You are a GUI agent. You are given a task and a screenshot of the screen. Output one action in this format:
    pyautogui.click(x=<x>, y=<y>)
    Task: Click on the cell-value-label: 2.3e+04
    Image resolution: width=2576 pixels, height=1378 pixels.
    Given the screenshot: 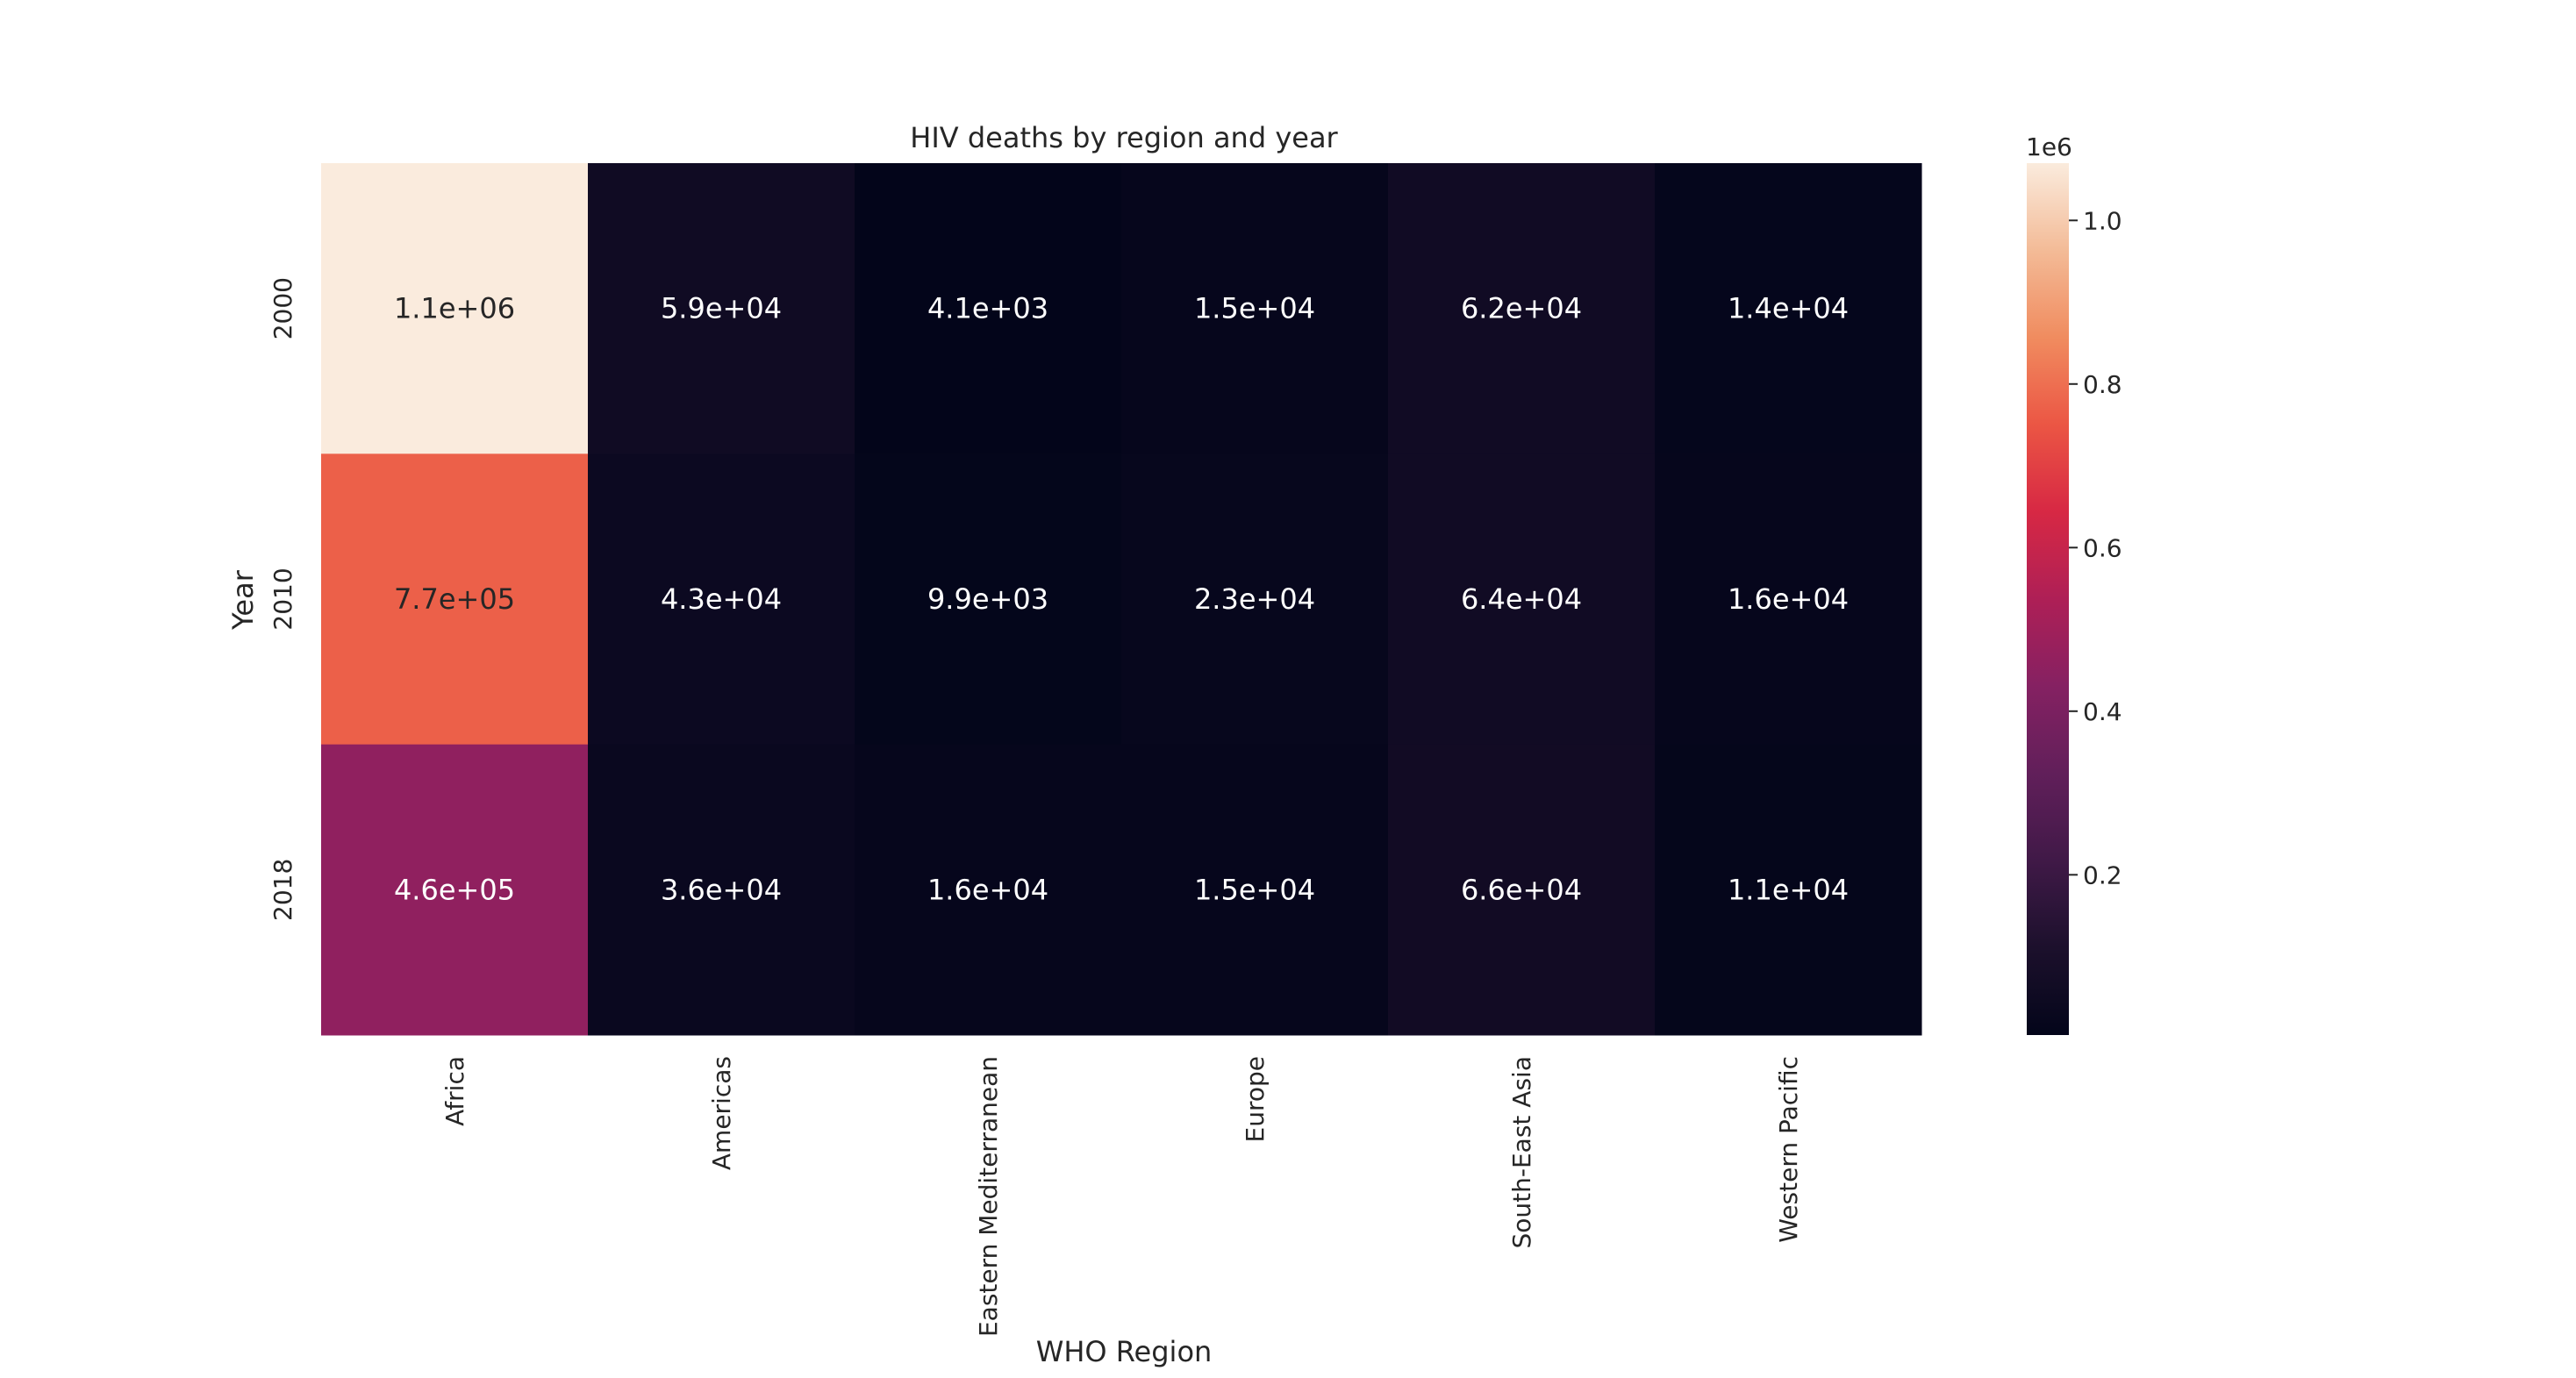 What is the action you would take?
    pyautogui.click(x=1254, y=599)
    